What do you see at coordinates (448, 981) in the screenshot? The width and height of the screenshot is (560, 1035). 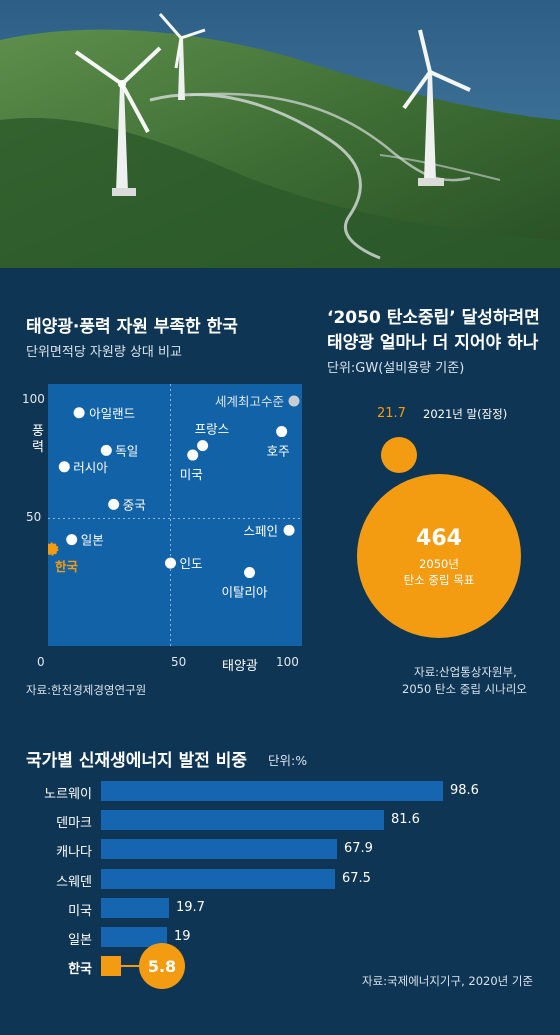 I see `share-source: 자료:국제에너지기구, 2020년 기준` at bounding box center [448, 981].